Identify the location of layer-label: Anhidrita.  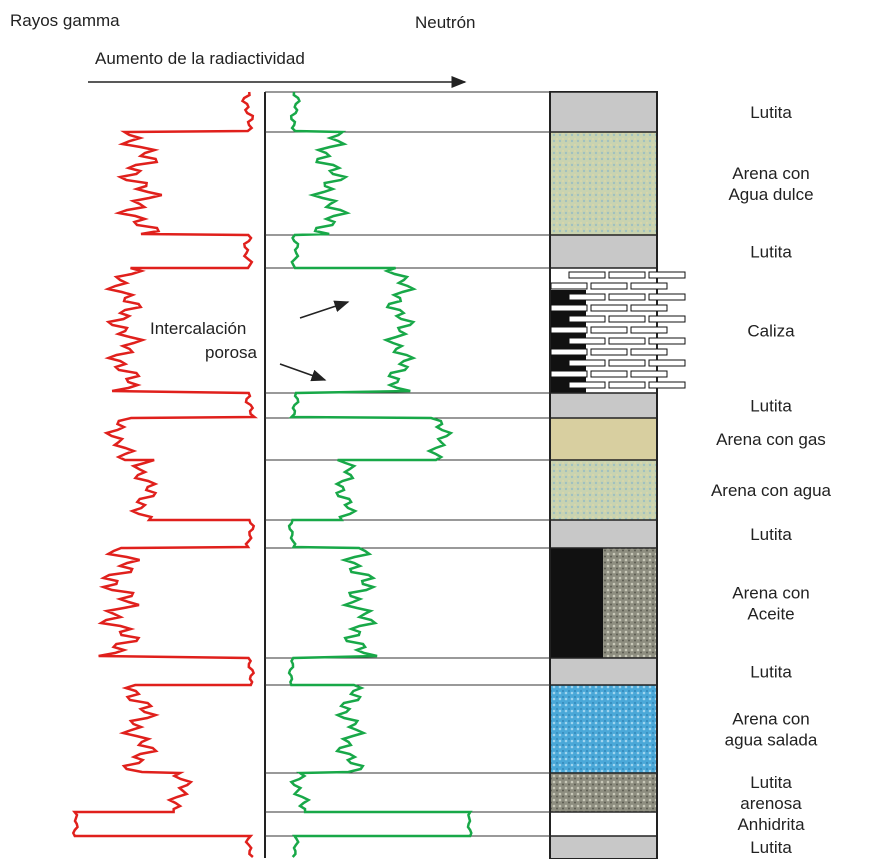
(771, 824).